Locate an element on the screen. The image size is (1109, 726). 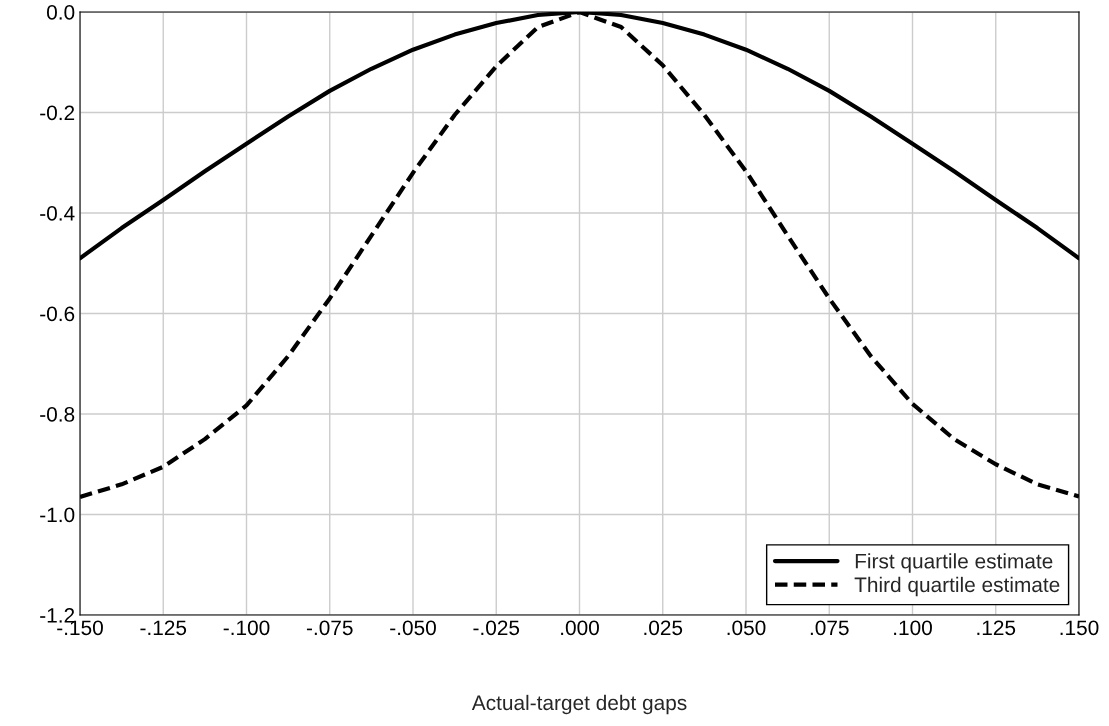
x-tick-label: -.100 is located at coordinates (246, 628).